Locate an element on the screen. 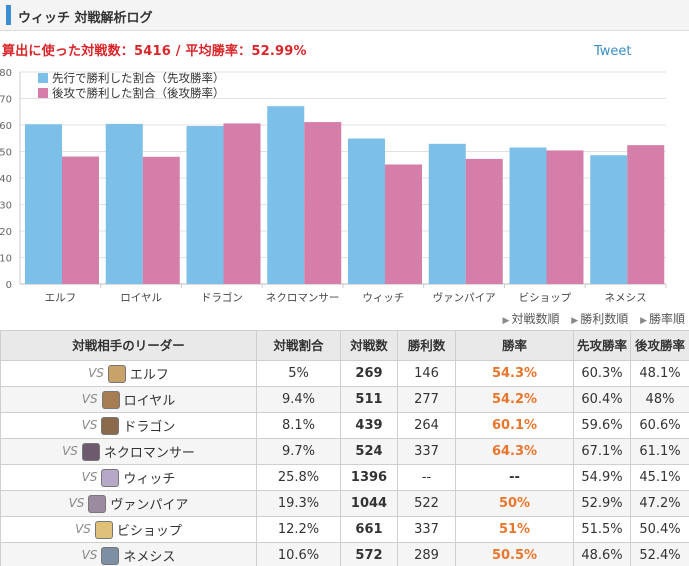  wins-cell: 289 is located at coordinates (426, 554).